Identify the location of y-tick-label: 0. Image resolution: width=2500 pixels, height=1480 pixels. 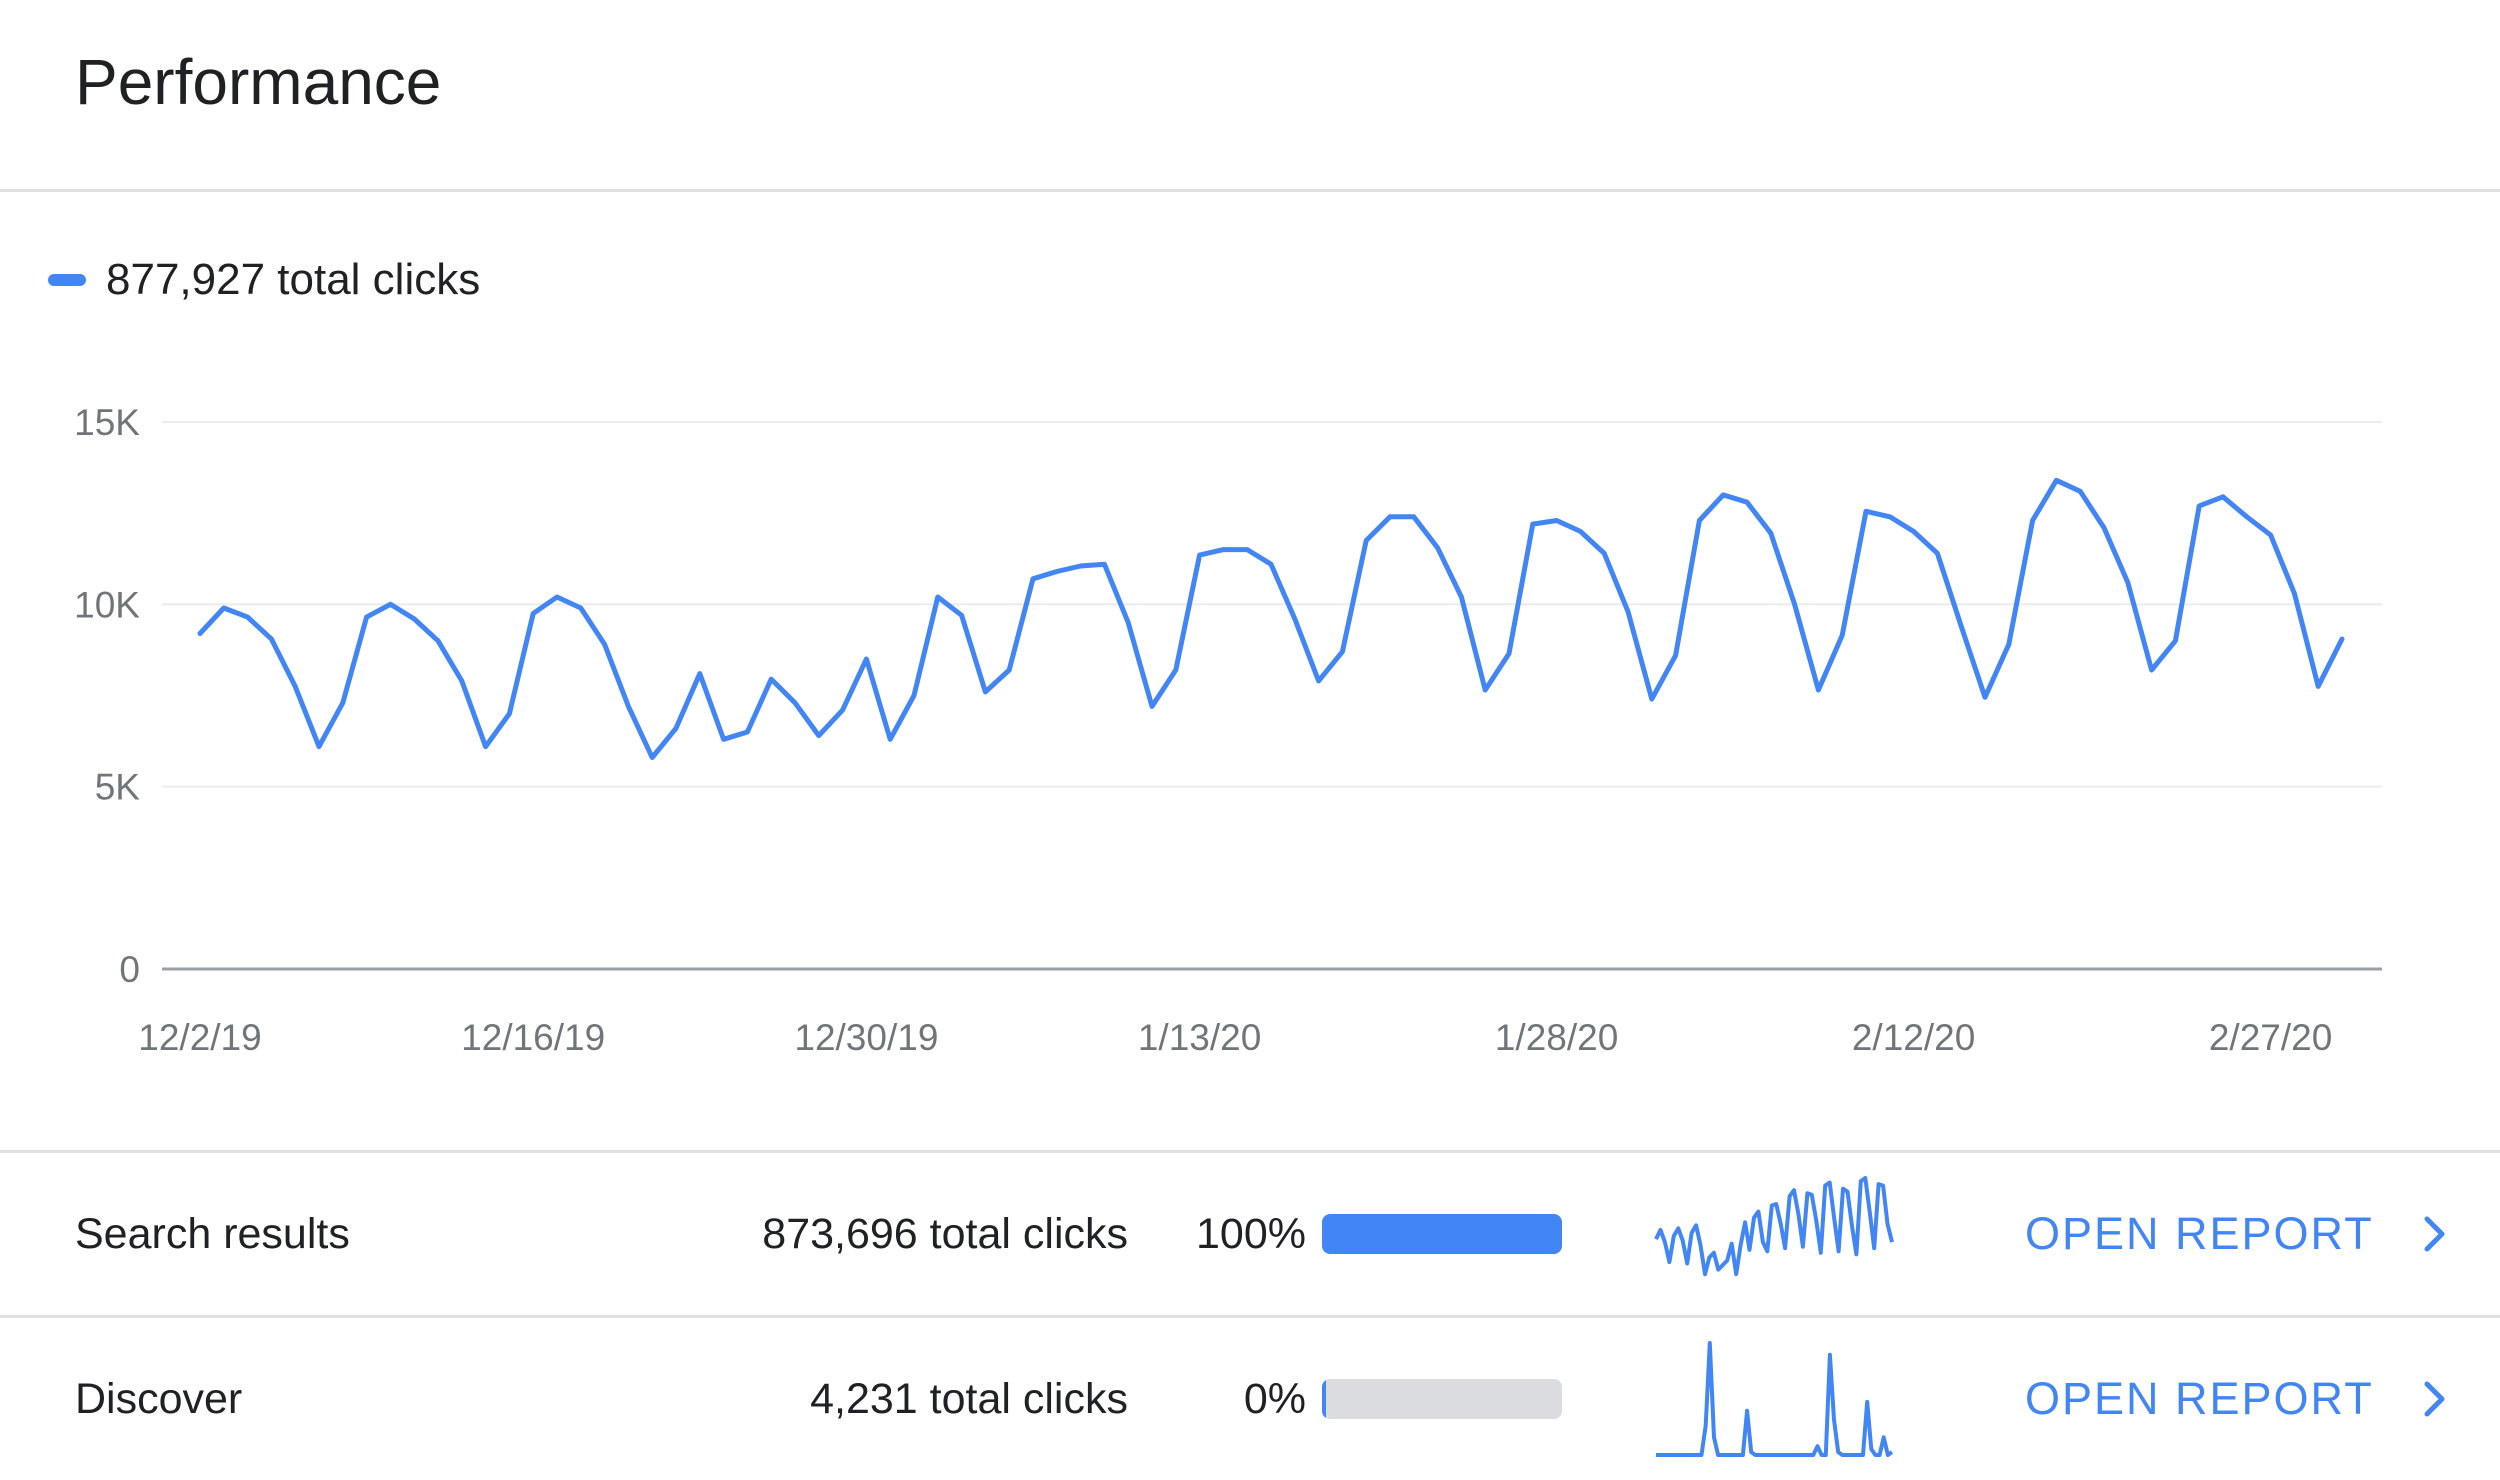
(129, 969).